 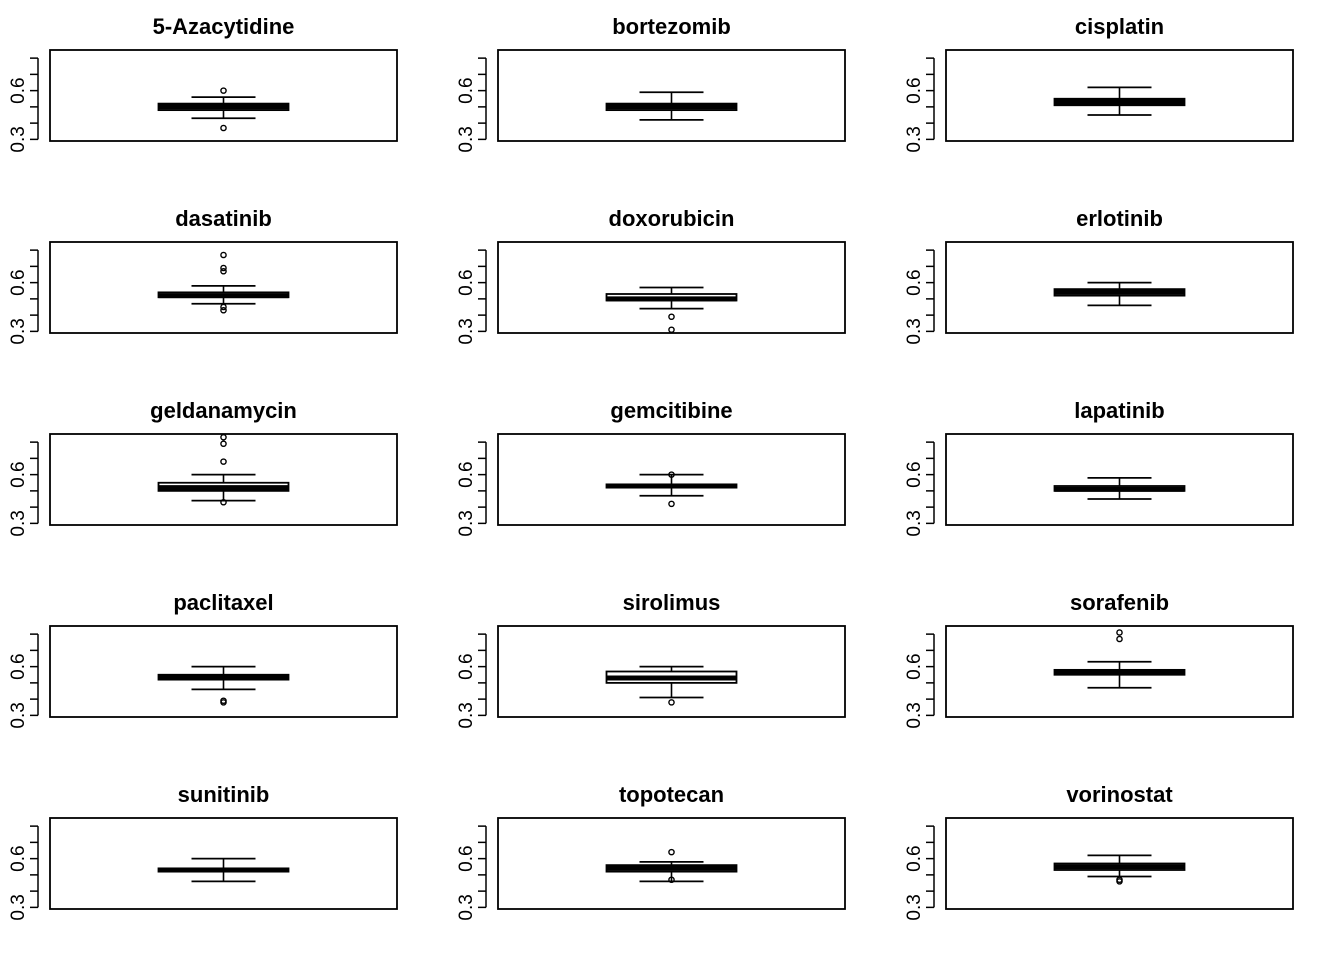 I want to click on panel-title: doxorubicin, so click(x=672, y=218).